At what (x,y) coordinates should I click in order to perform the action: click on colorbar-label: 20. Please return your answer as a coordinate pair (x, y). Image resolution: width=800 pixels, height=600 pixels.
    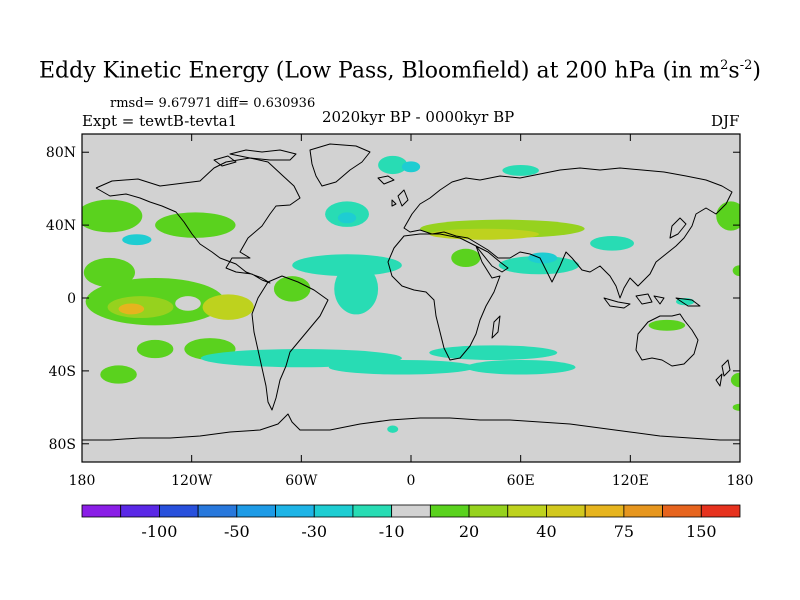
    Looking at the image, I should click on (469, 531).